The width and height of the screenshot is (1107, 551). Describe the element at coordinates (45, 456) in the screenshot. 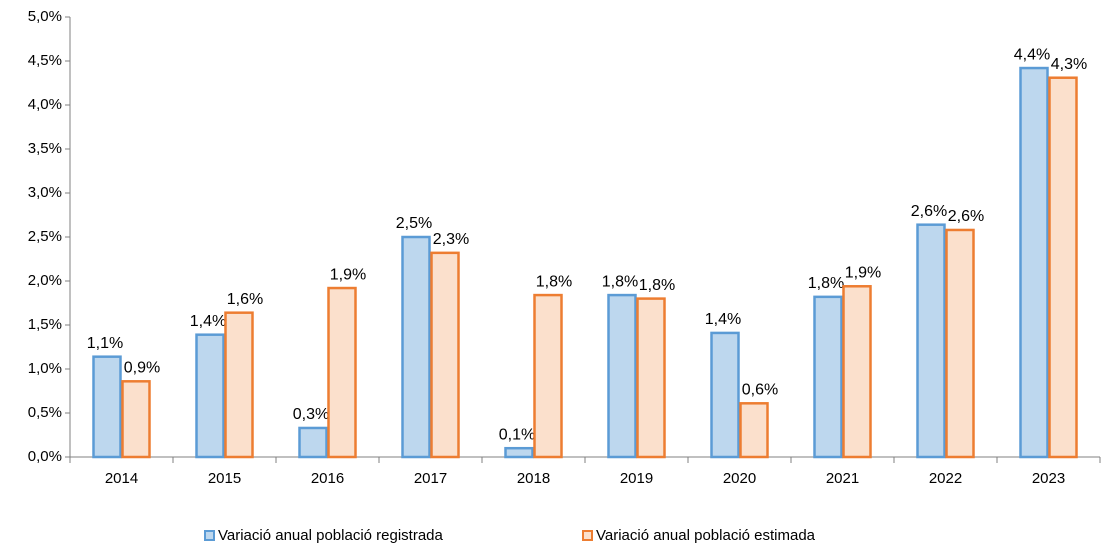

I see `y-tick-label: 0,0%` at that location.